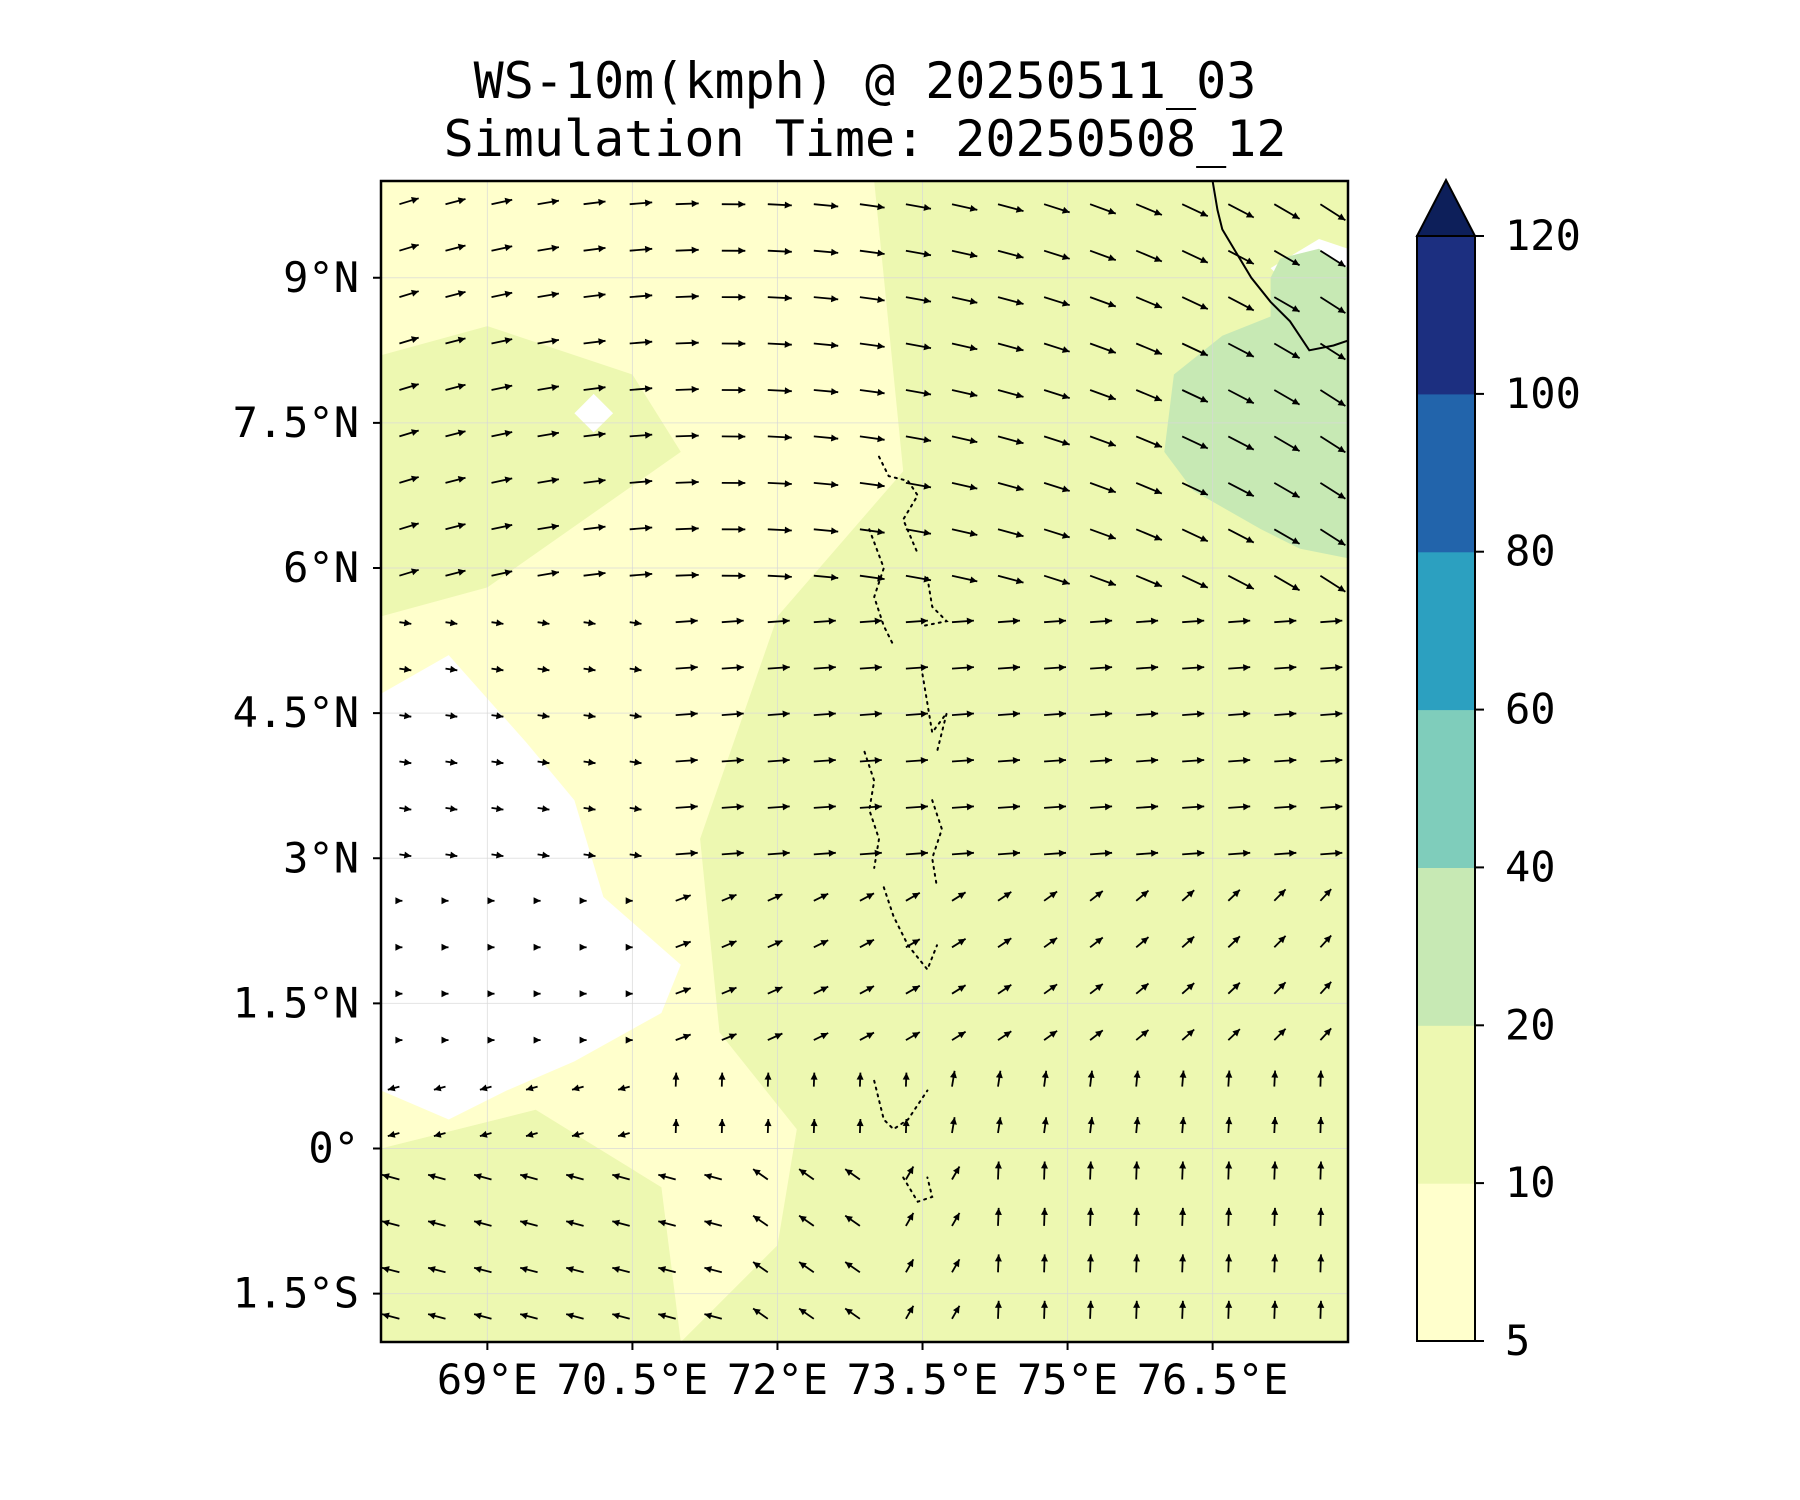 The image size is (1800, 1500). What do you see at coordinates (1498, 771) in the screenshot?
I see `colorbar: 5 10 20 40 60 80 100 120` at bounding box center [1498, 771].